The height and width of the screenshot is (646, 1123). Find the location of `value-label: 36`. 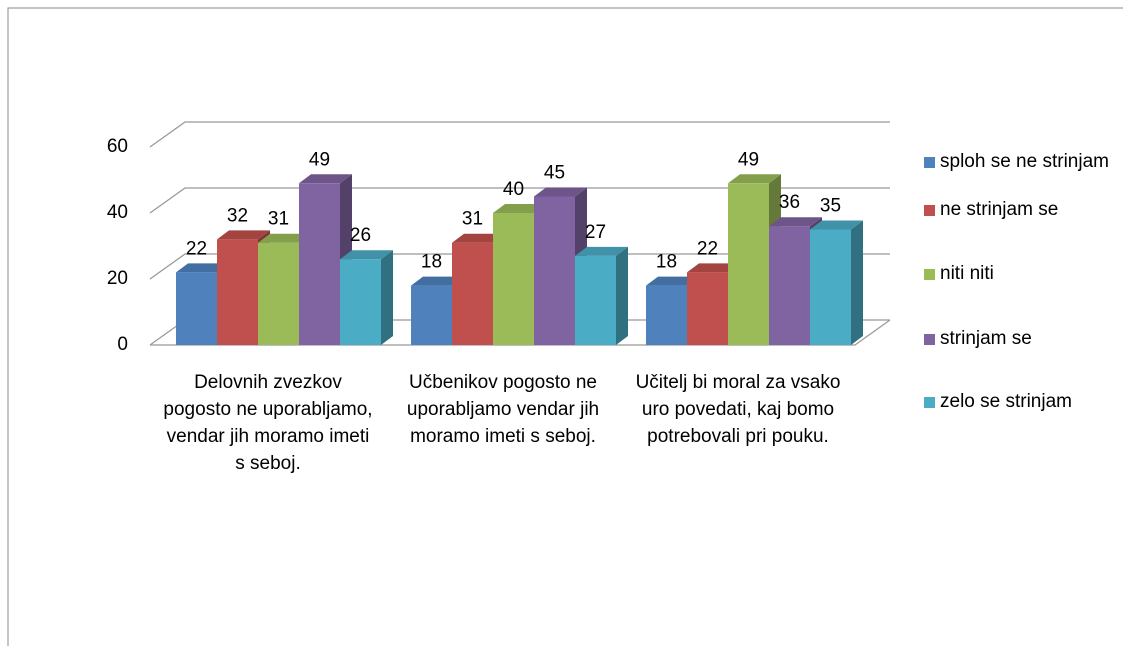

value-label: 36 is located at coordinates (789, 202).